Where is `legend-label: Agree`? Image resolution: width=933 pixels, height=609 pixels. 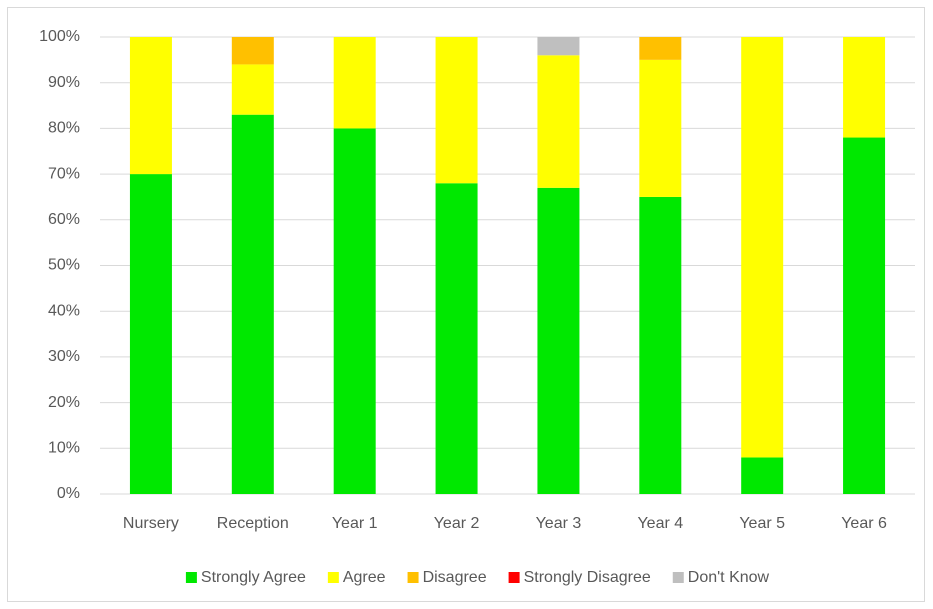 legend-label: Agree is located at coordinates (364, 577).